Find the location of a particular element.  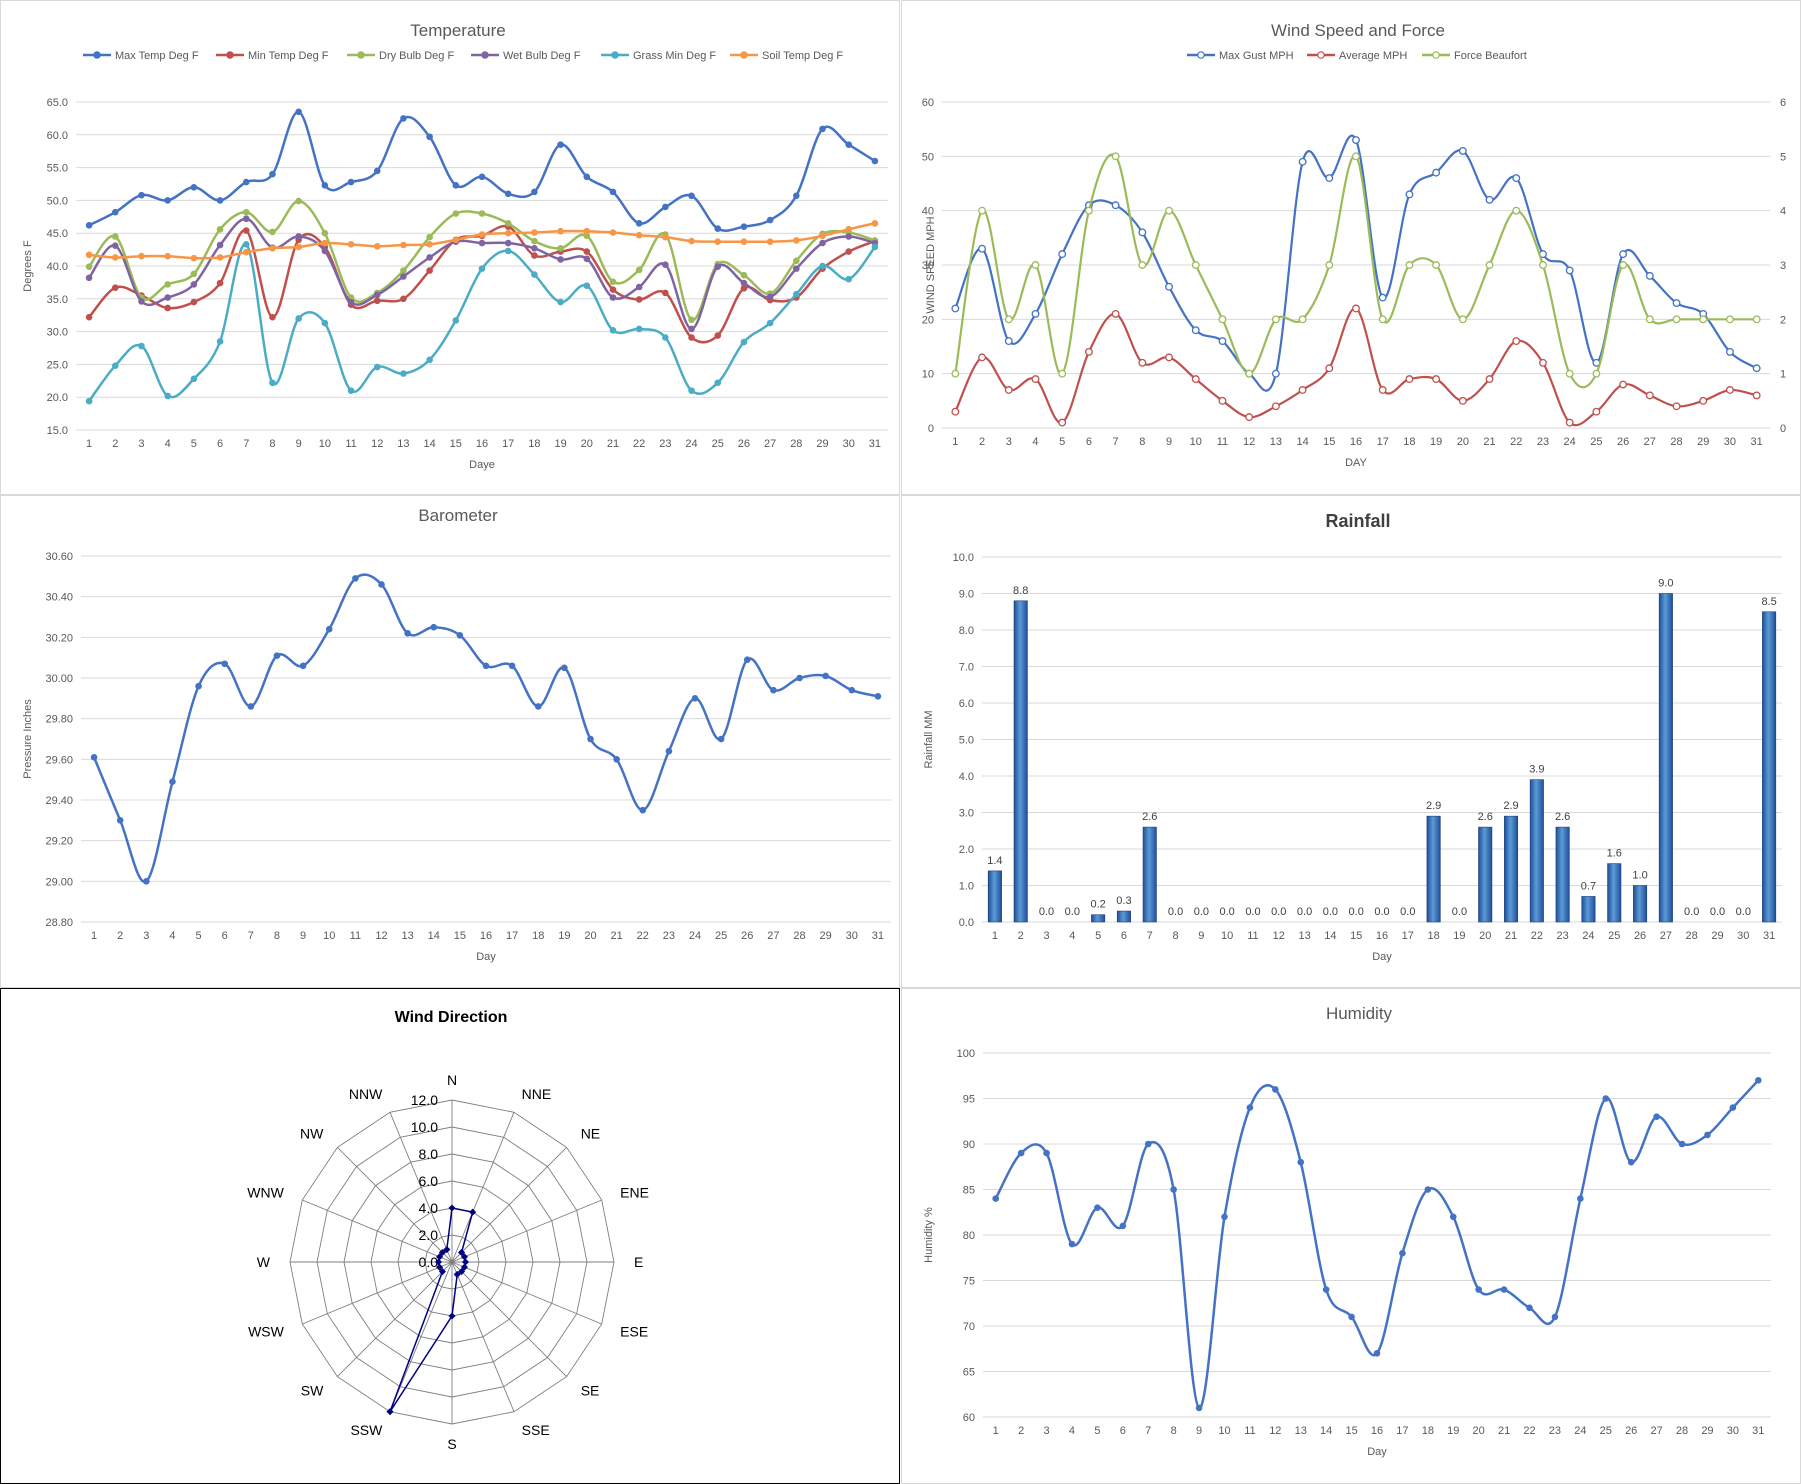

y-tick-label: 29.00 is located at coordinates (59, 882).